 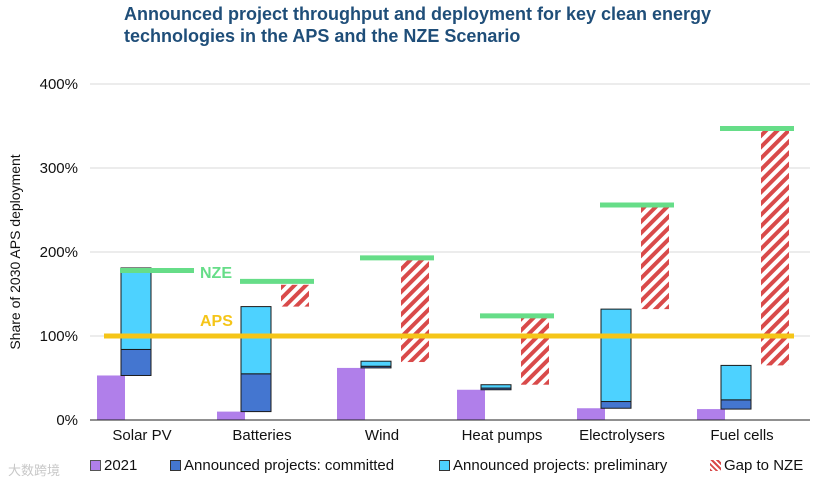 What do you see at coordinates (141, 435) in the screenshot?
I see `category-label-0: Solar PV` at bounding box center [141, 435].